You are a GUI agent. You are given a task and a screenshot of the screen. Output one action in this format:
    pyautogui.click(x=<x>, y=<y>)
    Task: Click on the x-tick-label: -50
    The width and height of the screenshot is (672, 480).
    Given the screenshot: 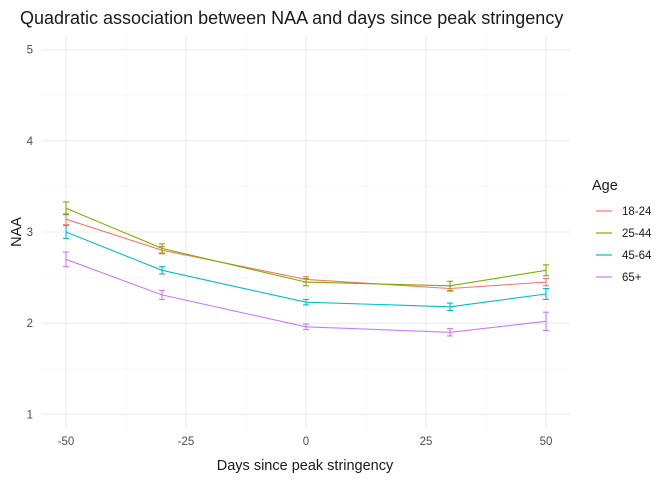 What is the action you would take?
    pyautogui.click(x=66, y=442)
    